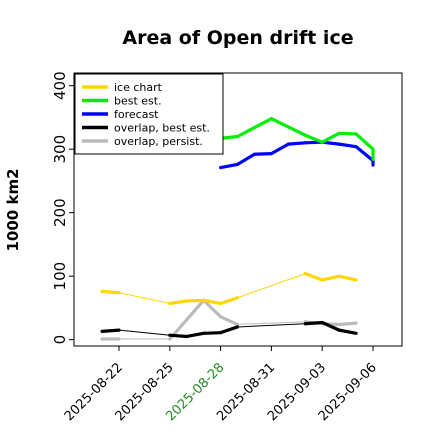  What do you see at coordinates (60, 276) in the screenshot?
I see `y-tick-label: 100` at bounding box center [60, 276].